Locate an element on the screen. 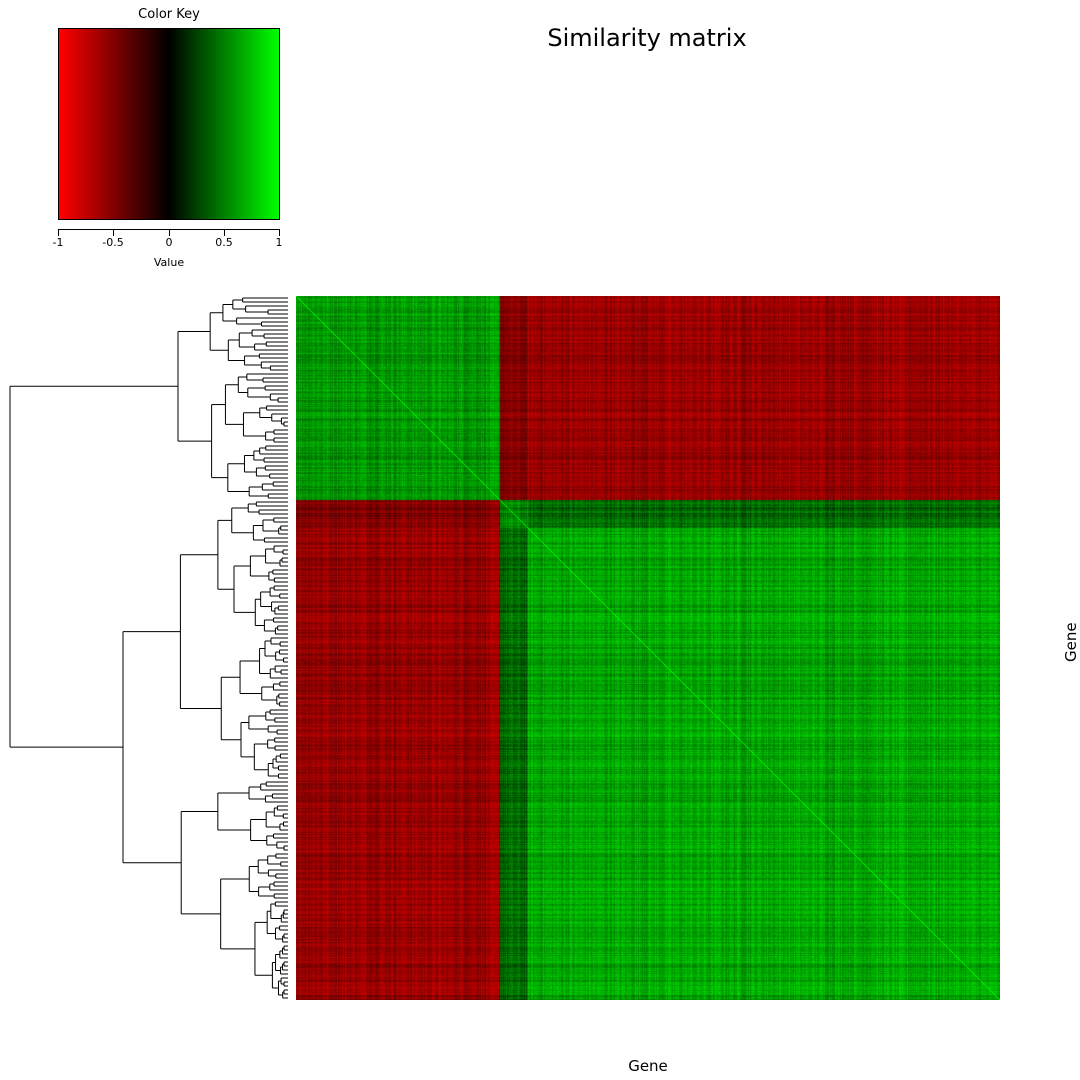  color-key-xlabel: Value is located at coordinates (169, 262).